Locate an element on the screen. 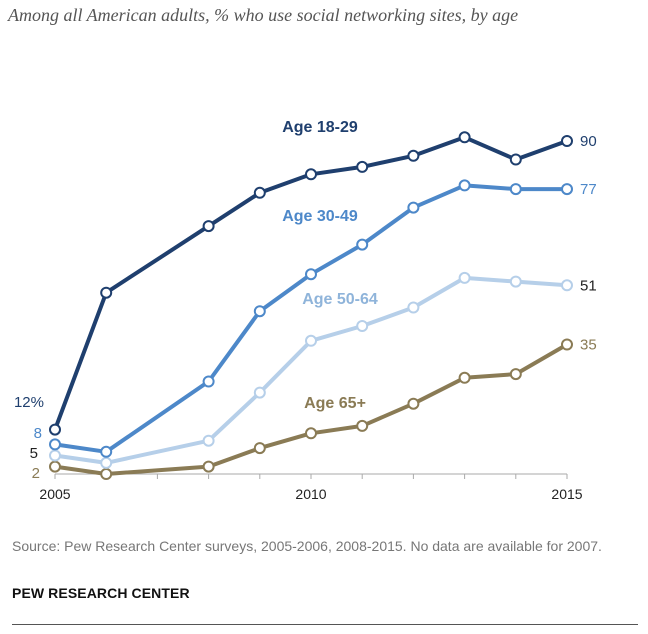  series-name-label: Age 30-49 is located at coordinates (320, 216).